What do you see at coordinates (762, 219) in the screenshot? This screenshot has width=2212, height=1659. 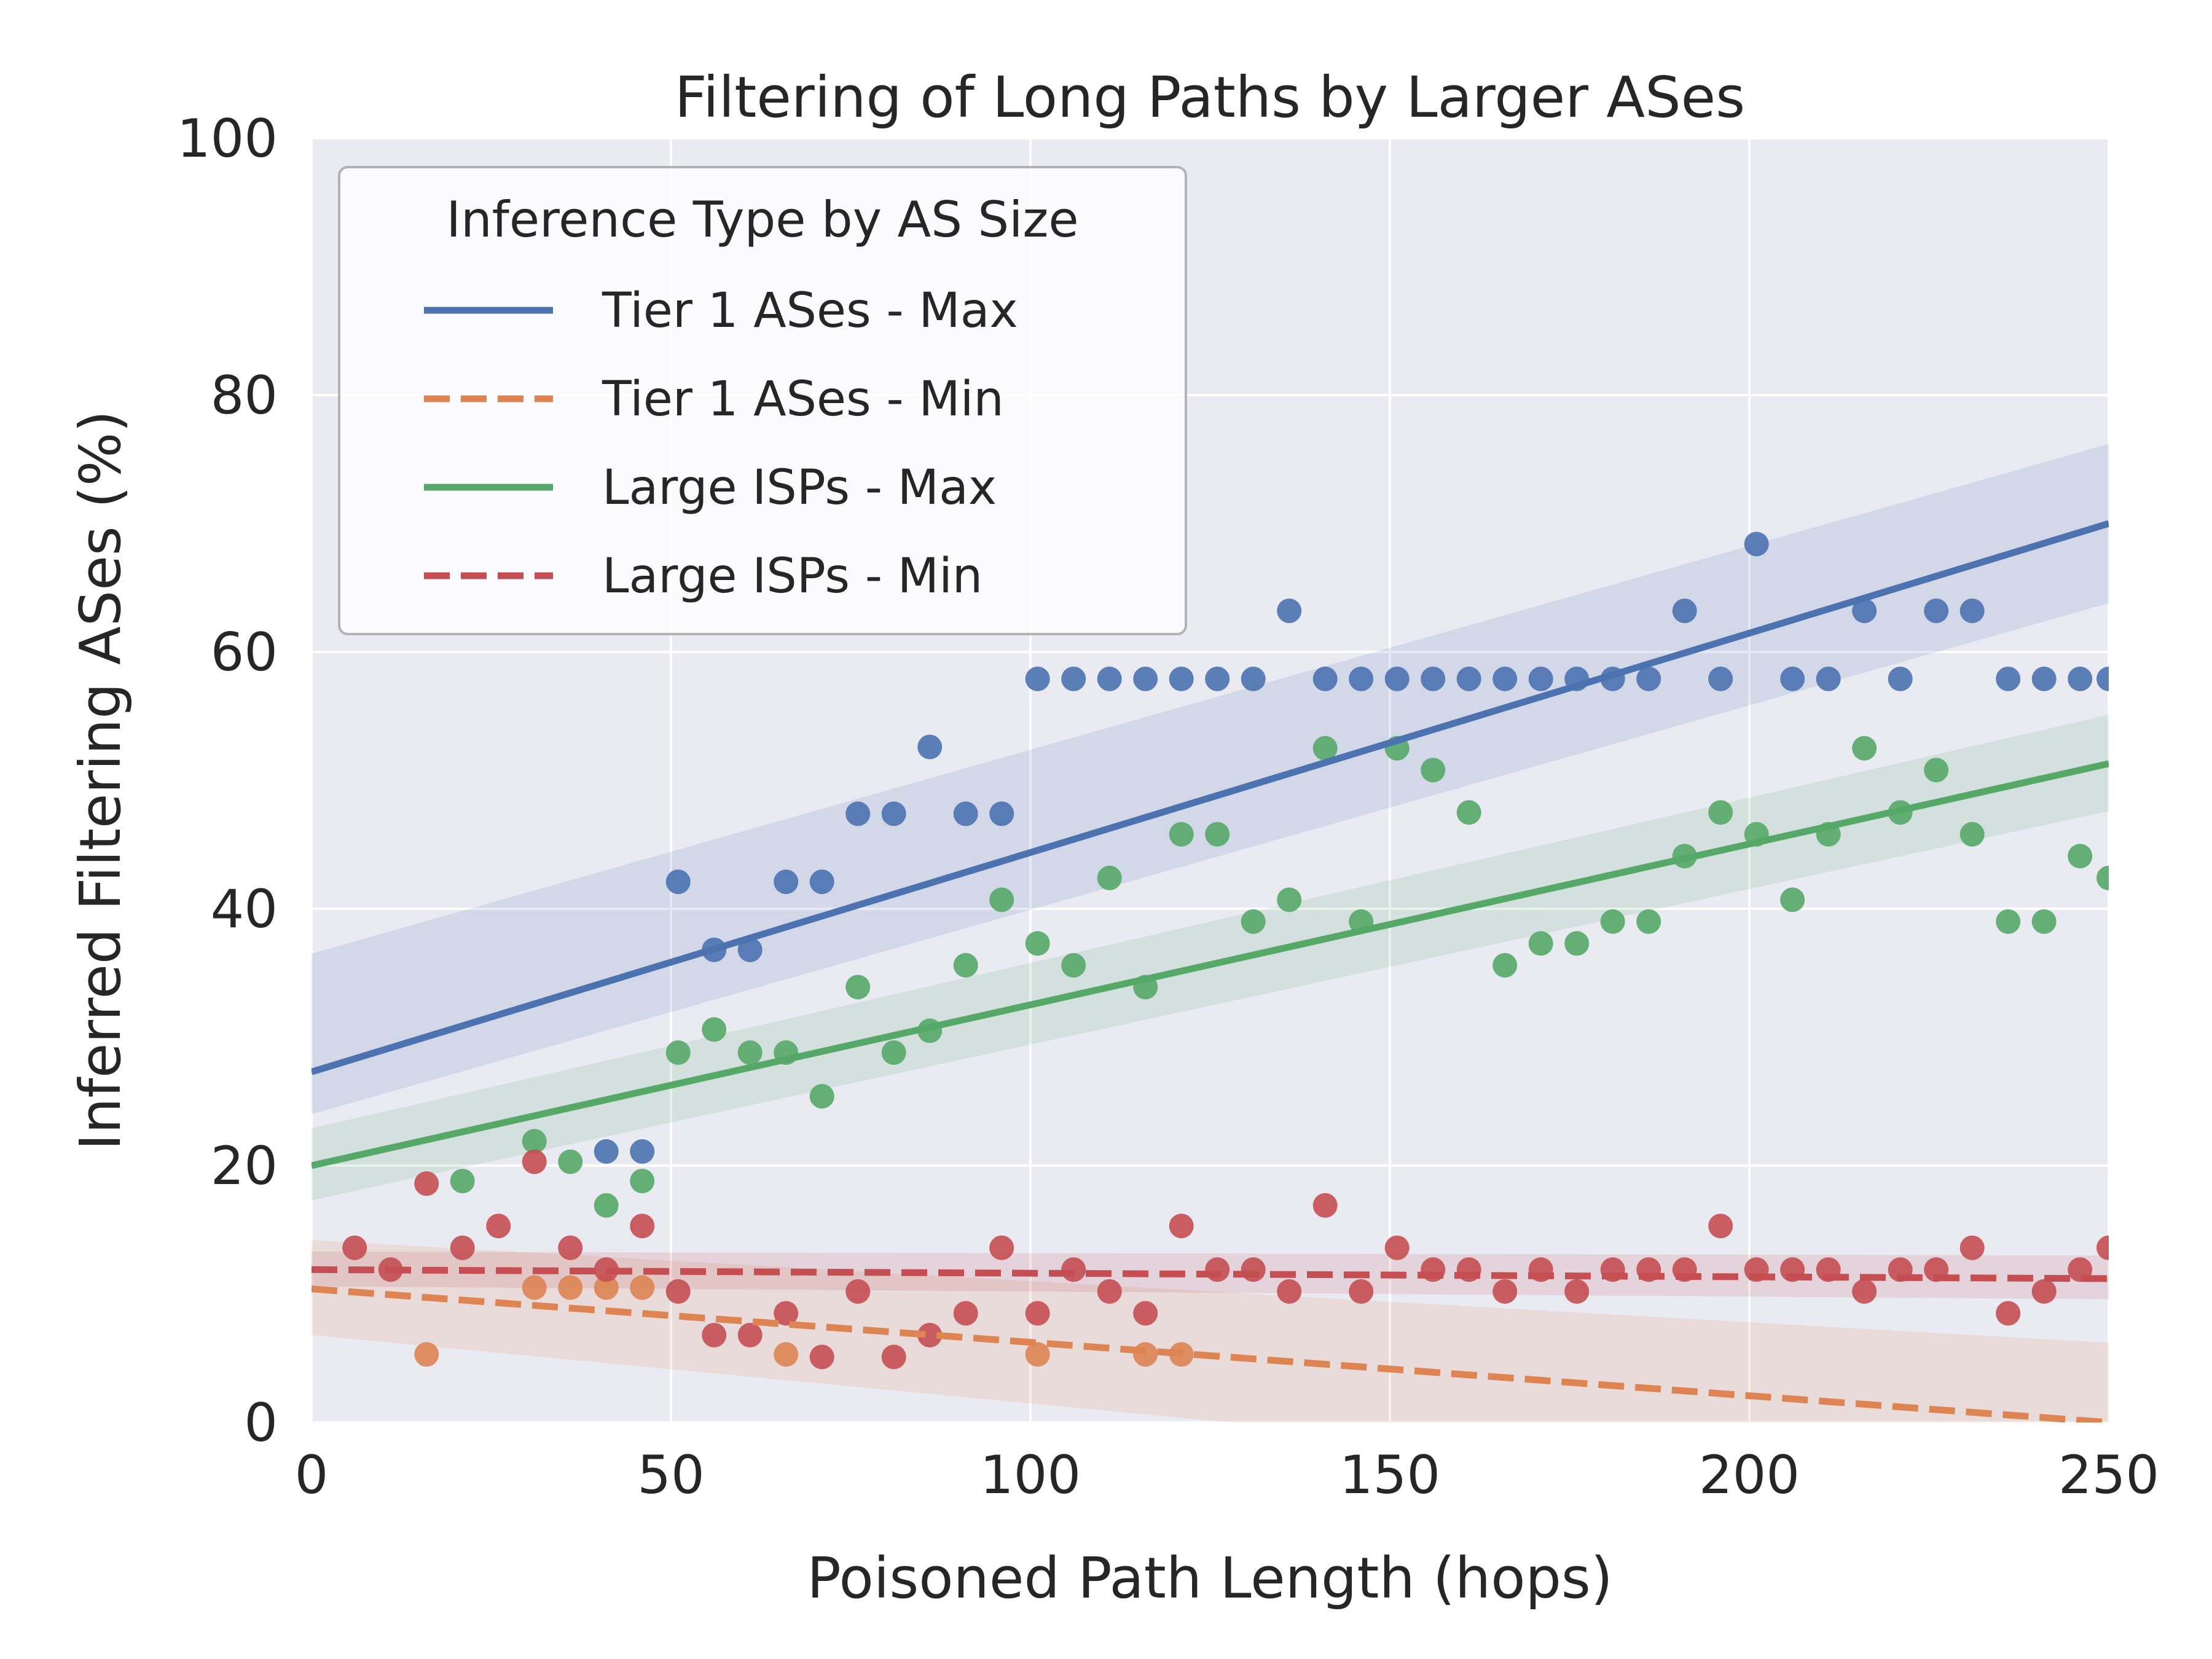 I see `legend-title: Inference Type by AS Size` at bounding box center [762, 219].